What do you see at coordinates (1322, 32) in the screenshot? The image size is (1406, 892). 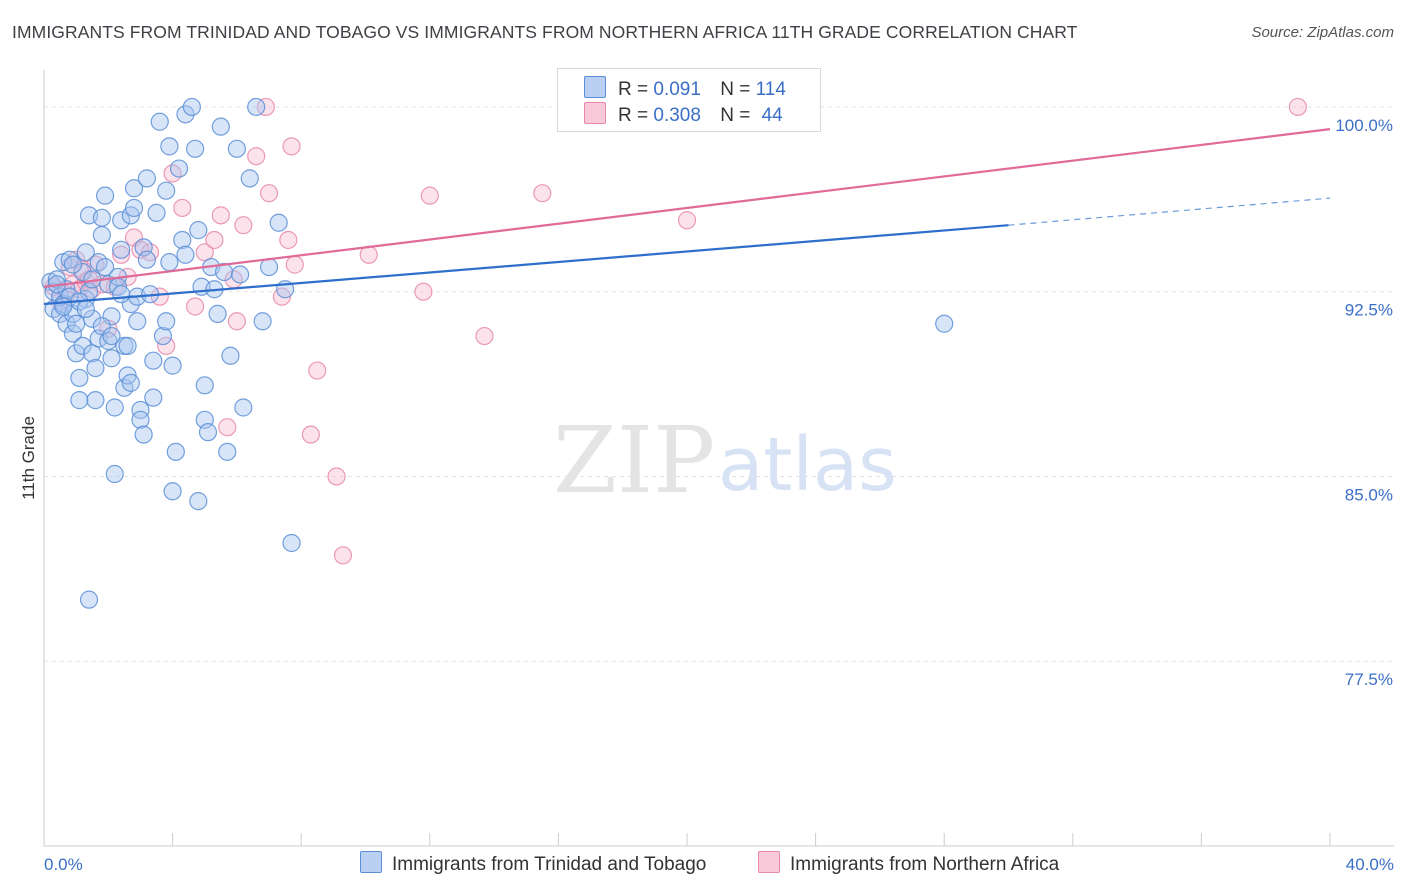 I see `source-credit: Source: ZipAtlas.com` at bounding box center [1322, 32].